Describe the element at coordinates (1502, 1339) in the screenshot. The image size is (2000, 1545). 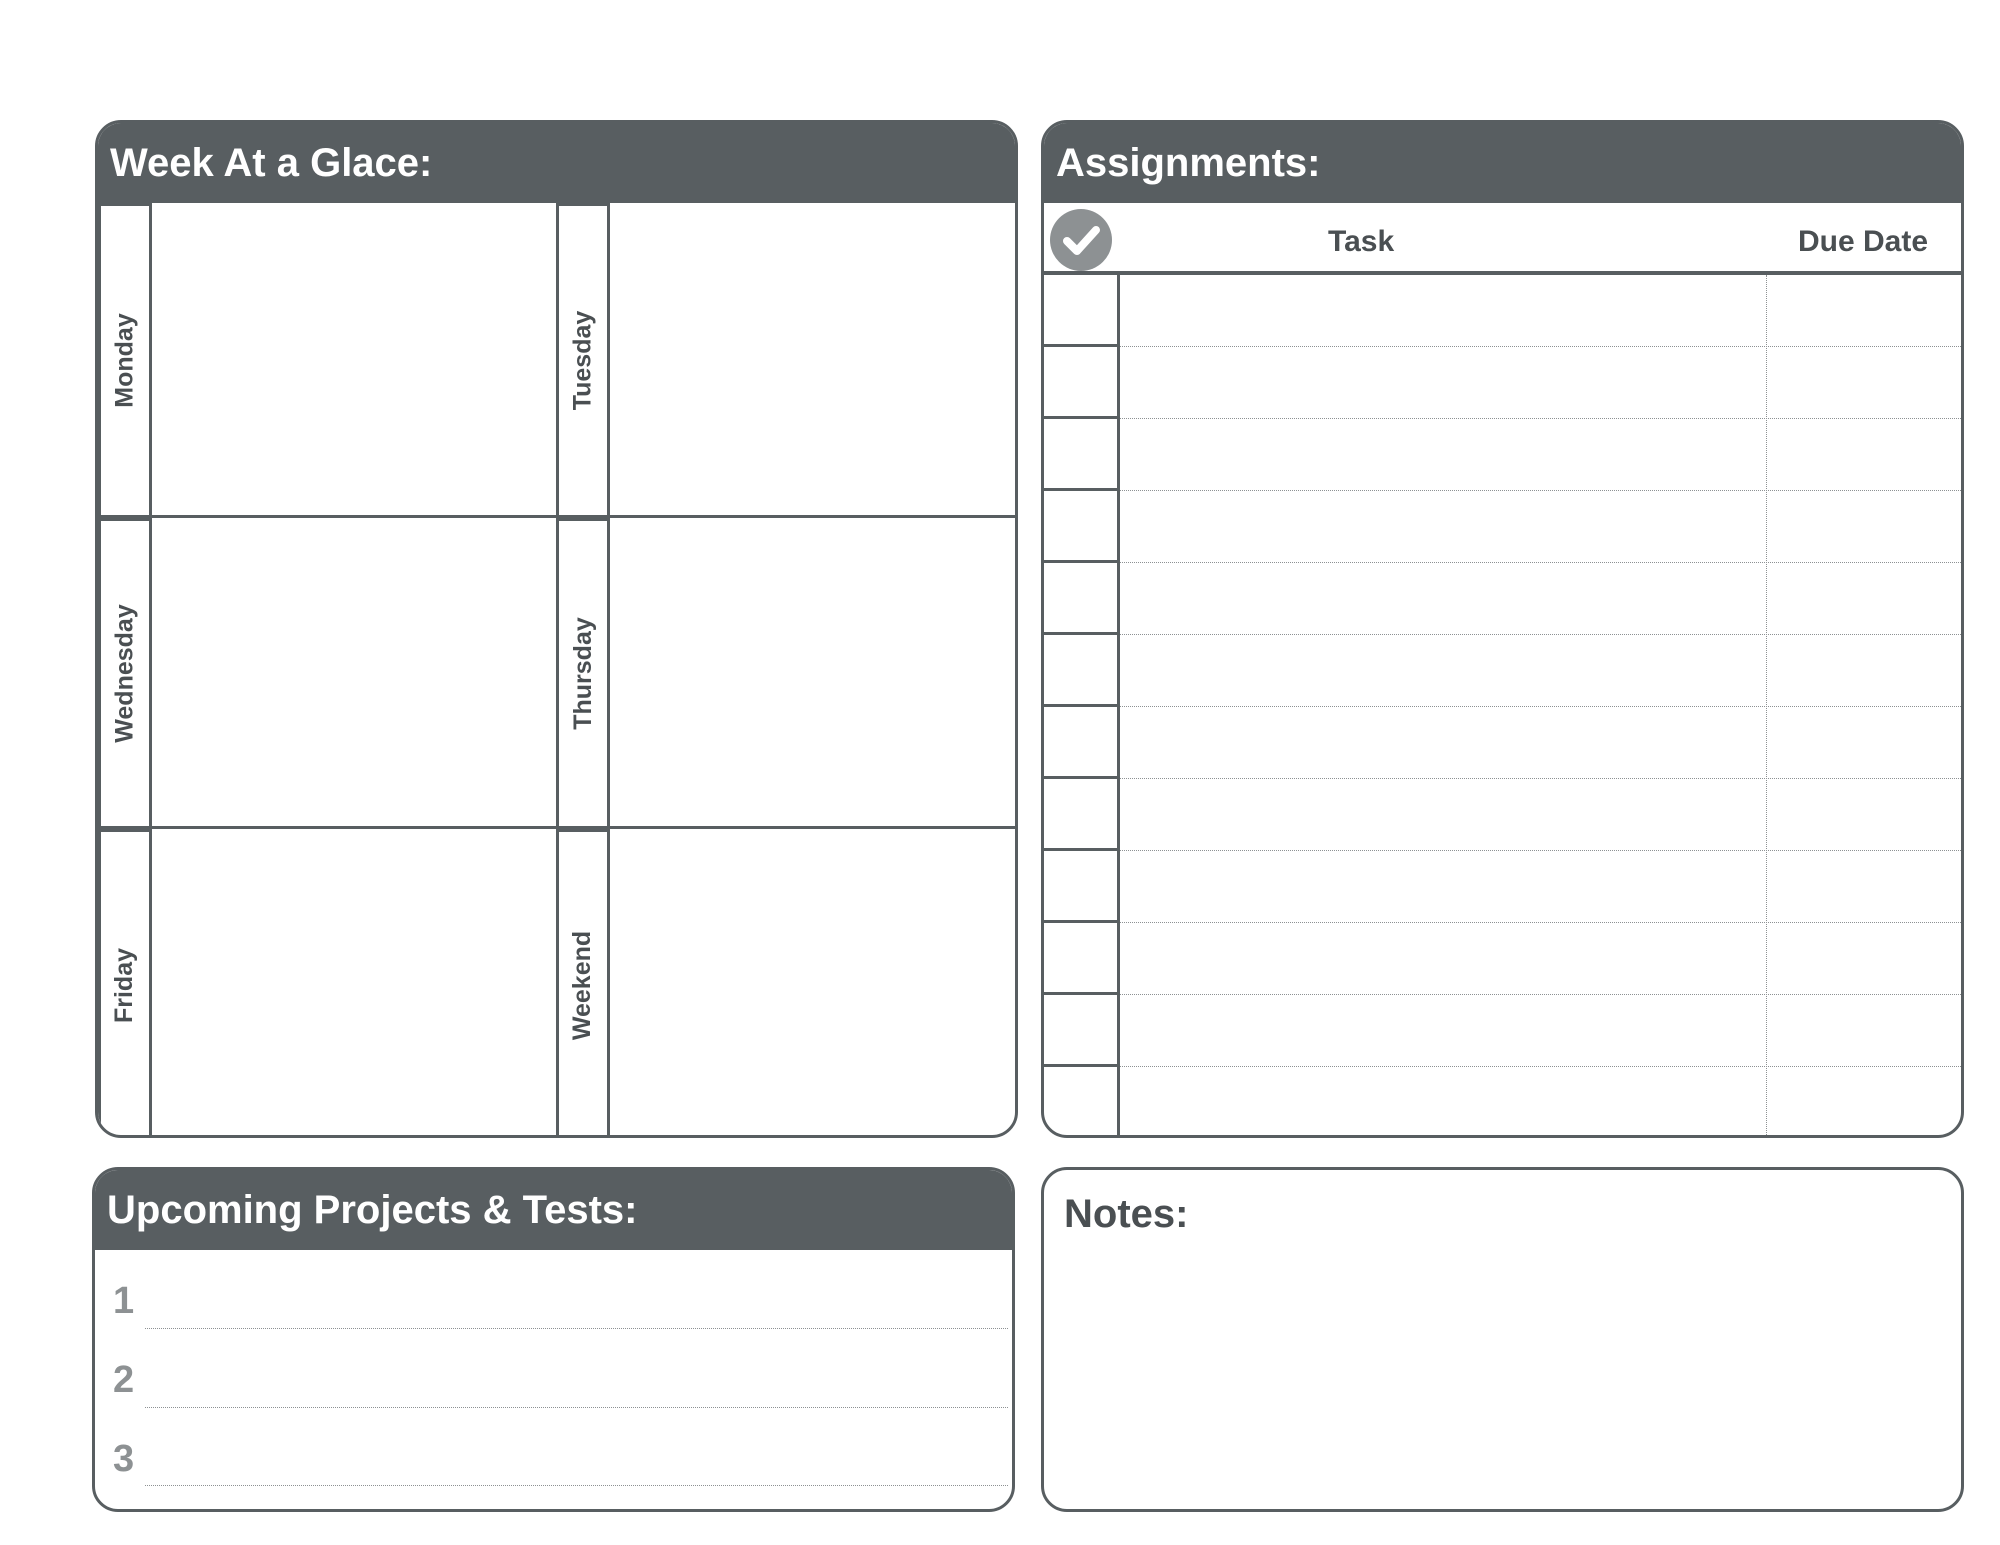
I see `notes-panel: Notes:` at that location.